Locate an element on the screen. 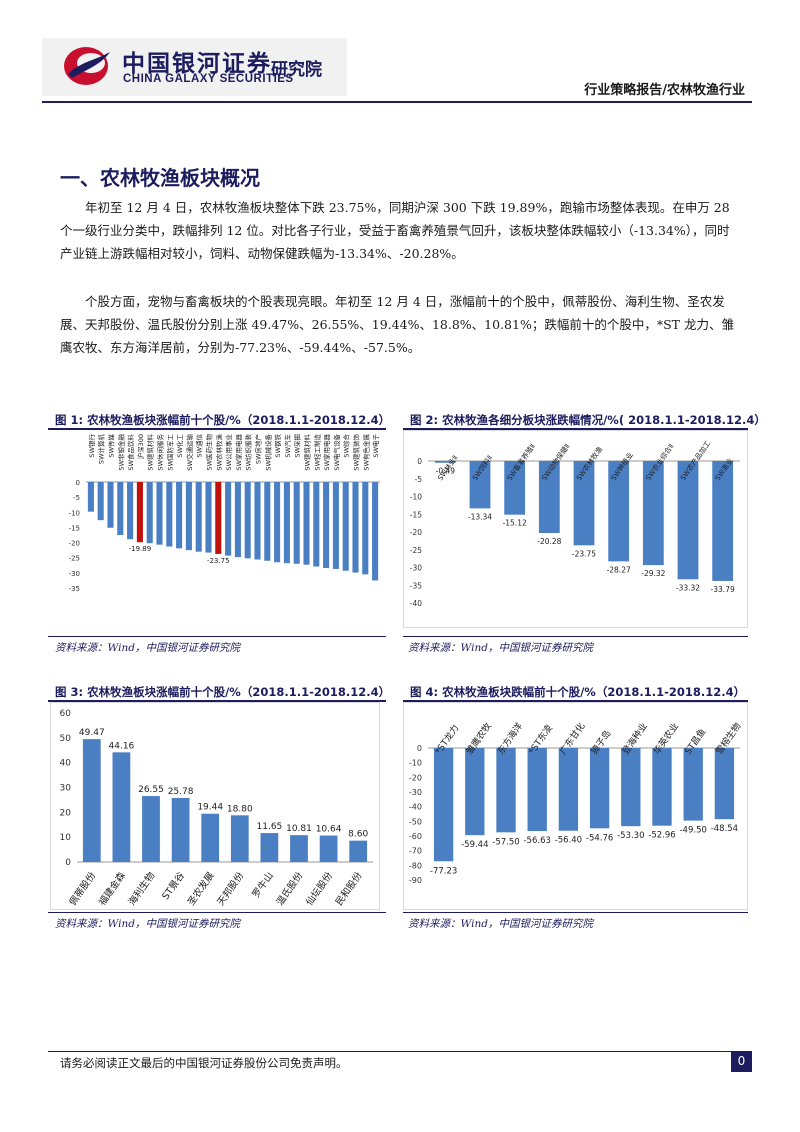 The width and height of the screenshot is (800, 1132). y-tick-label: 10 is located at coordinates (66, 838).